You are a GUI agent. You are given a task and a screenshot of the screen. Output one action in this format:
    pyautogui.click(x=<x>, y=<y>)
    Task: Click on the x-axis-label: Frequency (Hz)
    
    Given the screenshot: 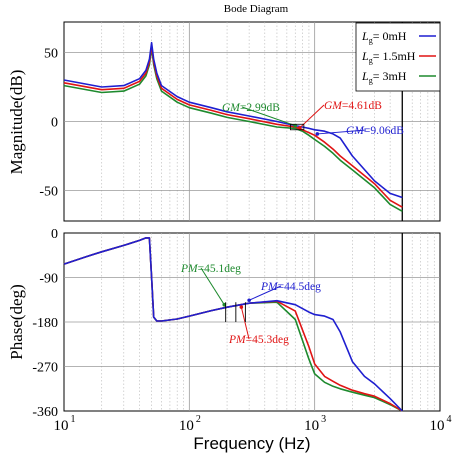 What is the action you would take?
    pyautogui.click(x=251, y=443)
    